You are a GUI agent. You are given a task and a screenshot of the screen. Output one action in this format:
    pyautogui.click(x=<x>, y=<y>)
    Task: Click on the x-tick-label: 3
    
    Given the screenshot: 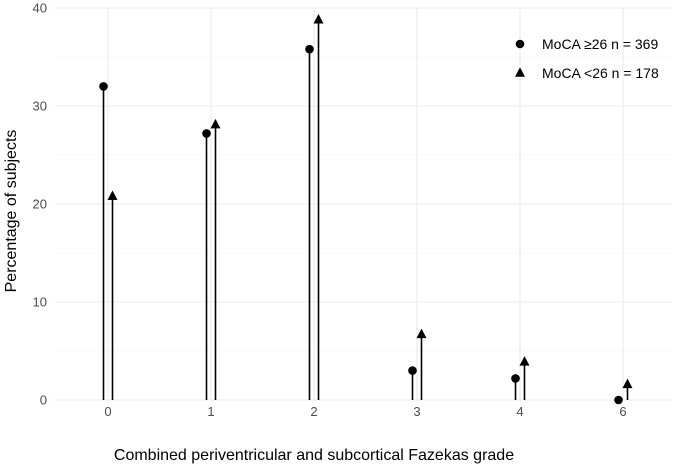 What is the action you would take?
    pyautogui.click(x=416, y=411)
    